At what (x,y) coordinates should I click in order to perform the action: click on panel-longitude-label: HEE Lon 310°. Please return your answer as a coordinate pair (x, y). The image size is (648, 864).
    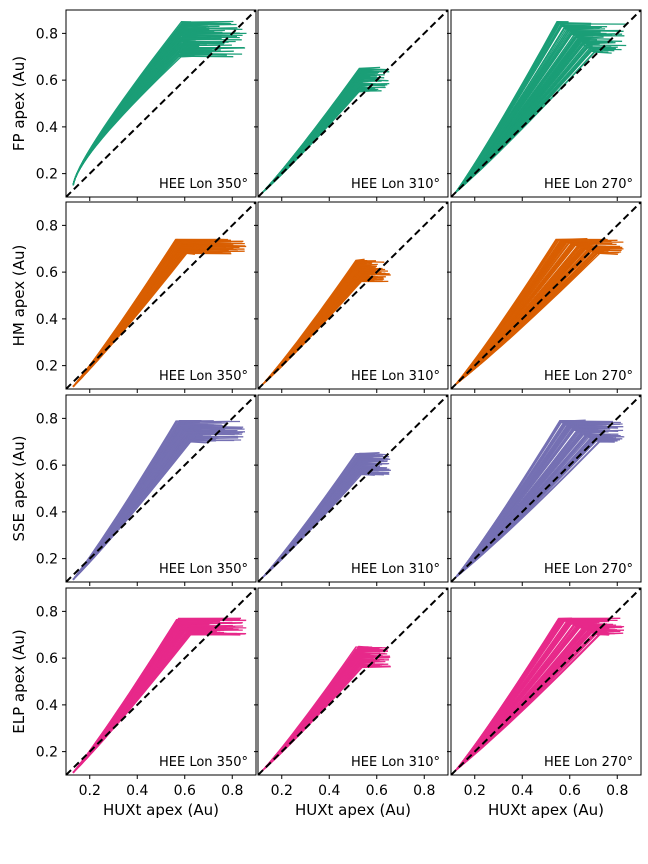
    Looking at the image, I should click on (395, 184).